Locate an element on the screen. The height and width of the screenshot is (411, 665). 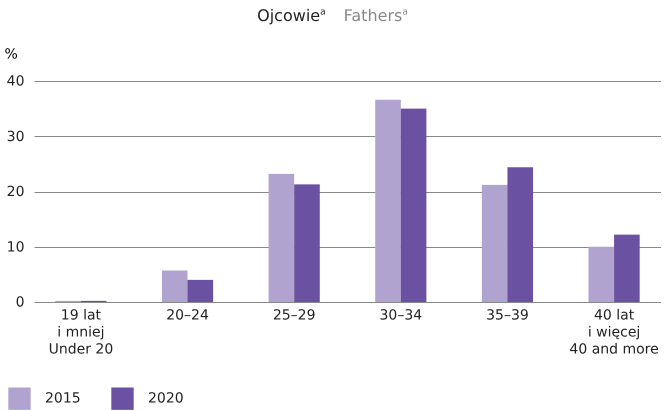
legend-label: 2015 is located at coordinates (63, 398).